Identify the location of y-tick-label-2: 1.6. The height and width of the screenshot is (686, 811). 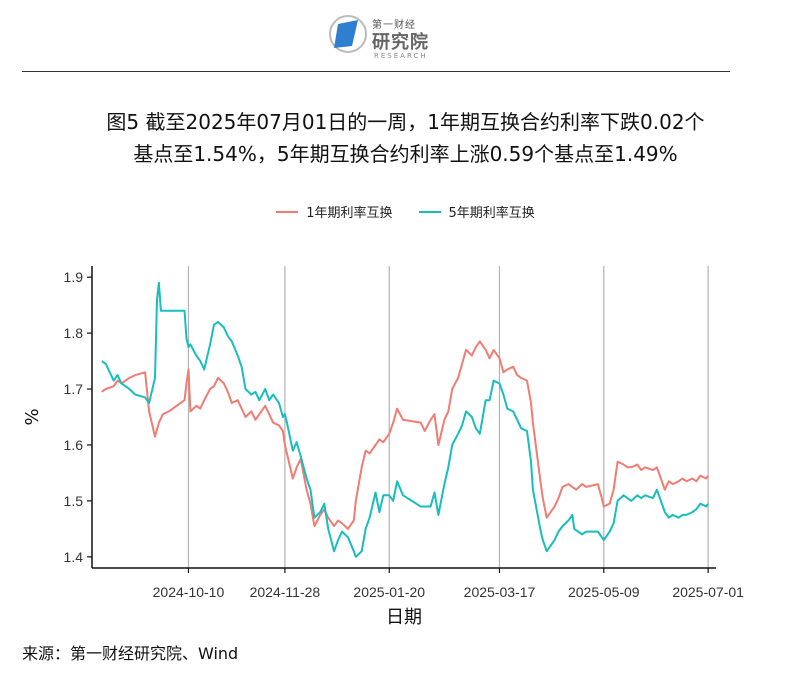
(74, 445).